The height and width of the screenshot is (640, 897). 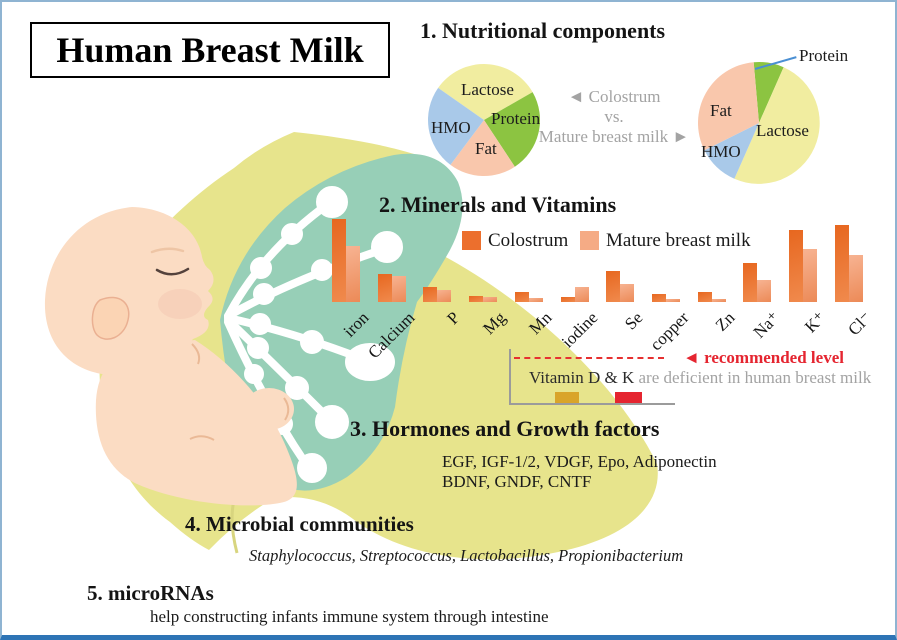 What do you see at coordinates (589, 240) in the screenshot?
I see `legend-swatch-mature` at bounding box center [589, 240].